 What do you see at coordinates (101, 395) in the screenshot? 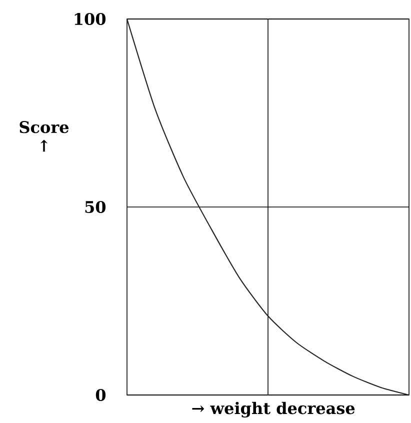
I see `y-tick-label: 0` at bounding box center [101, 395].